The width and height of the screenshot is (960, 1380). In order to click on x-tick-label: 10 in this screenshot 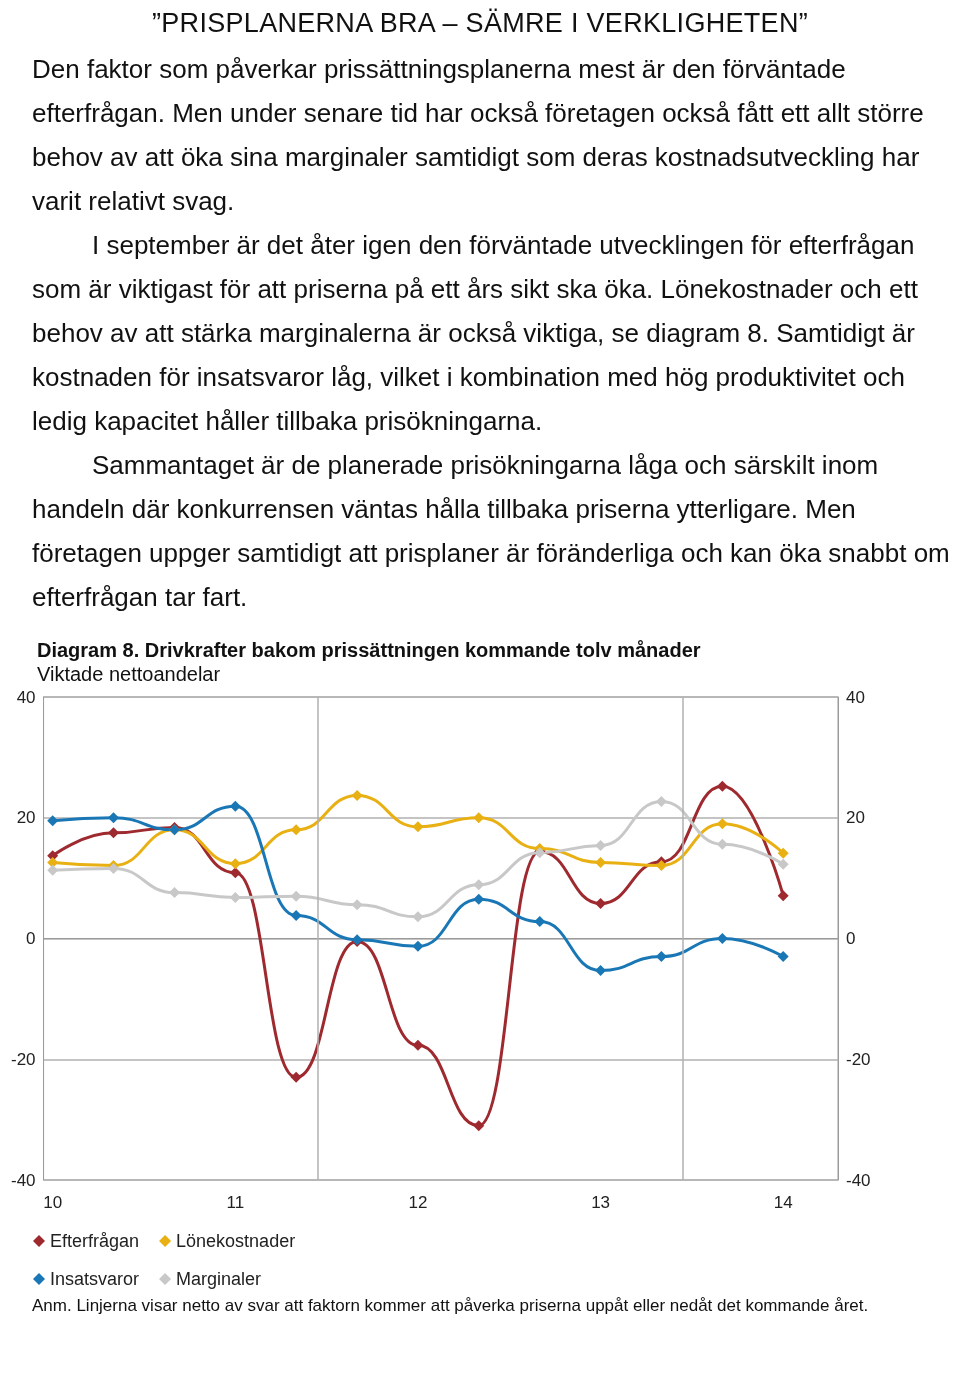, I will do `click(53, 1202)`.